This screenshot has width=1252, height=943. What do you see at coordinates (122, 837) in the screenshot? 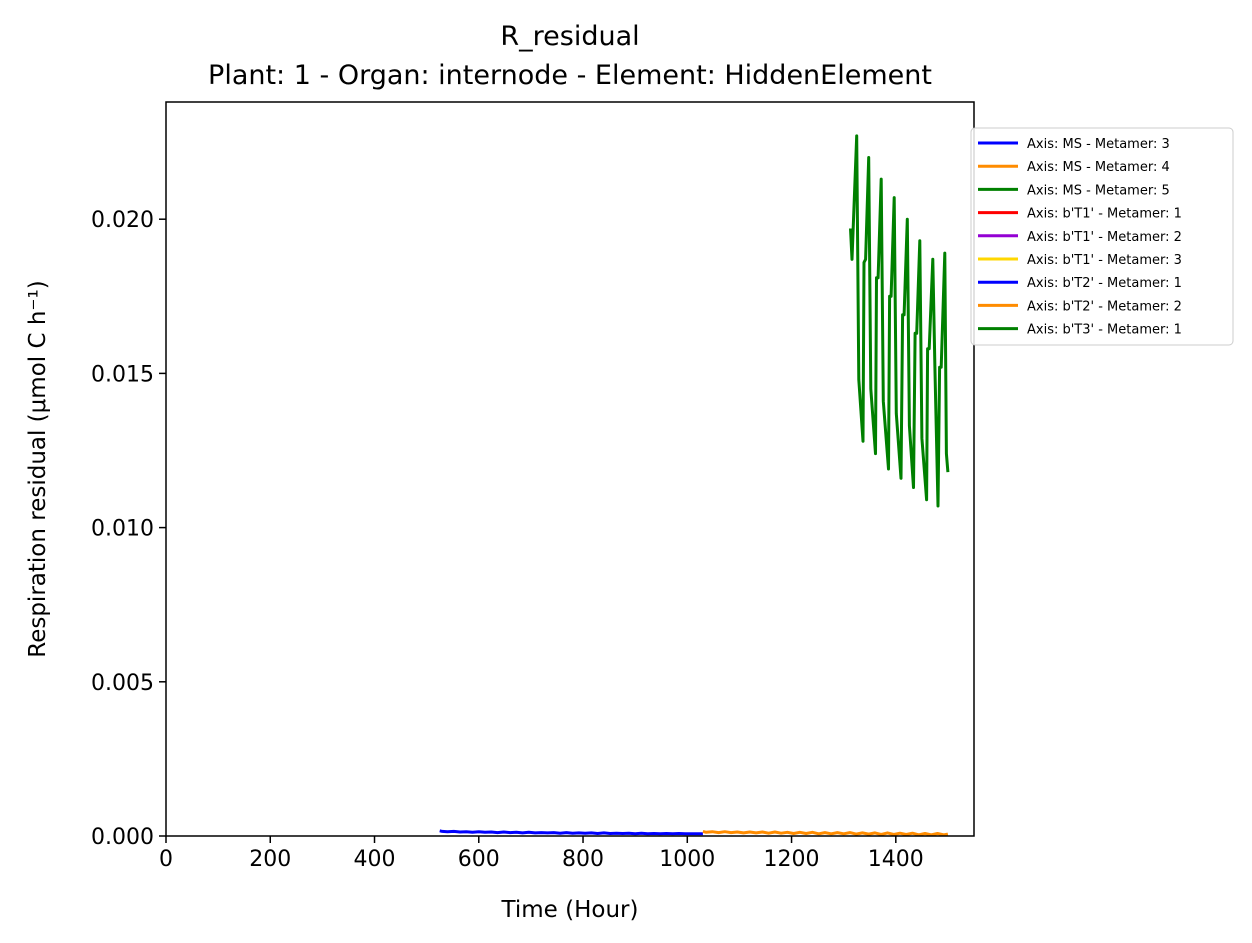
I see `y-tick-label: 0.000` at bounding box center [122, 837].